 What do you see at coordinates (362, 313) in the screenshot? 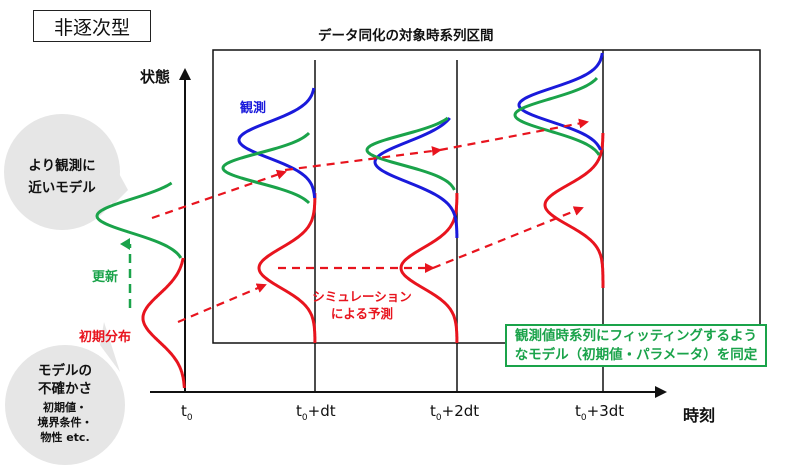
I see `simulation-label-line2: による予測` at bounding box center [362, 313].